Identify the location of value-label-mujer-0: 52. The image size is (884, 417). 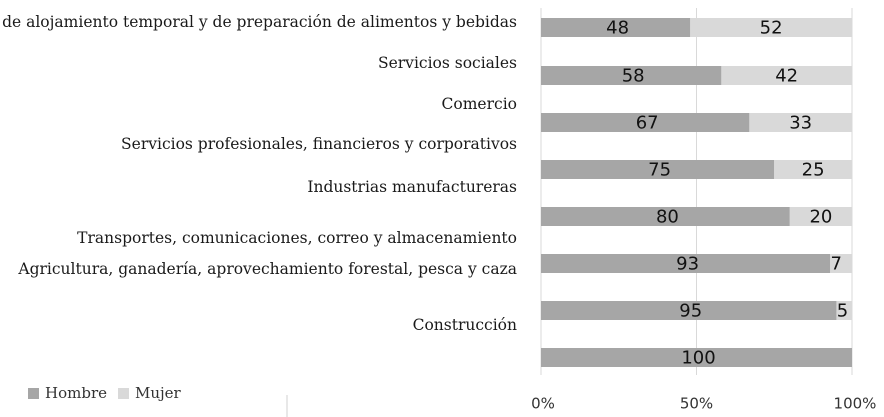
(771, 28).